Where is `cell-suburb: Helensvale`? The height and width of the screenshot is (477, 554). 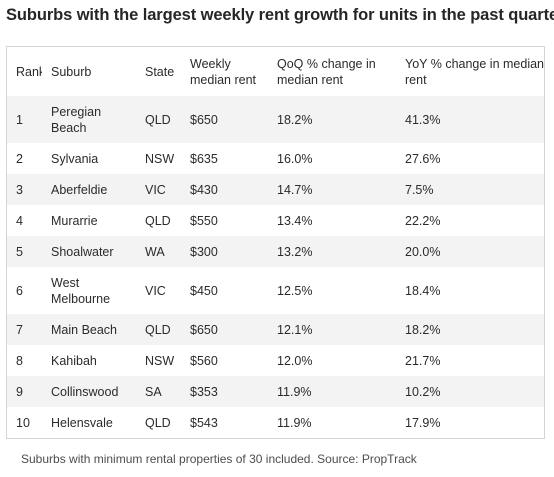
cell-suburb: Helensvale is located at coordinates (82, 422).